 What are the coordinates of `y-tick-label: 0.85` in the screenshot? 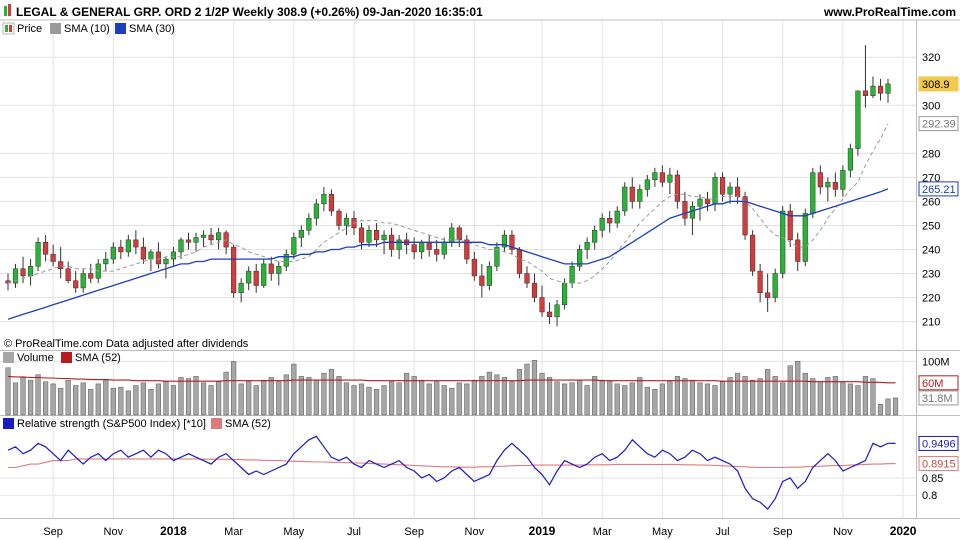 It's located at (932, 479).